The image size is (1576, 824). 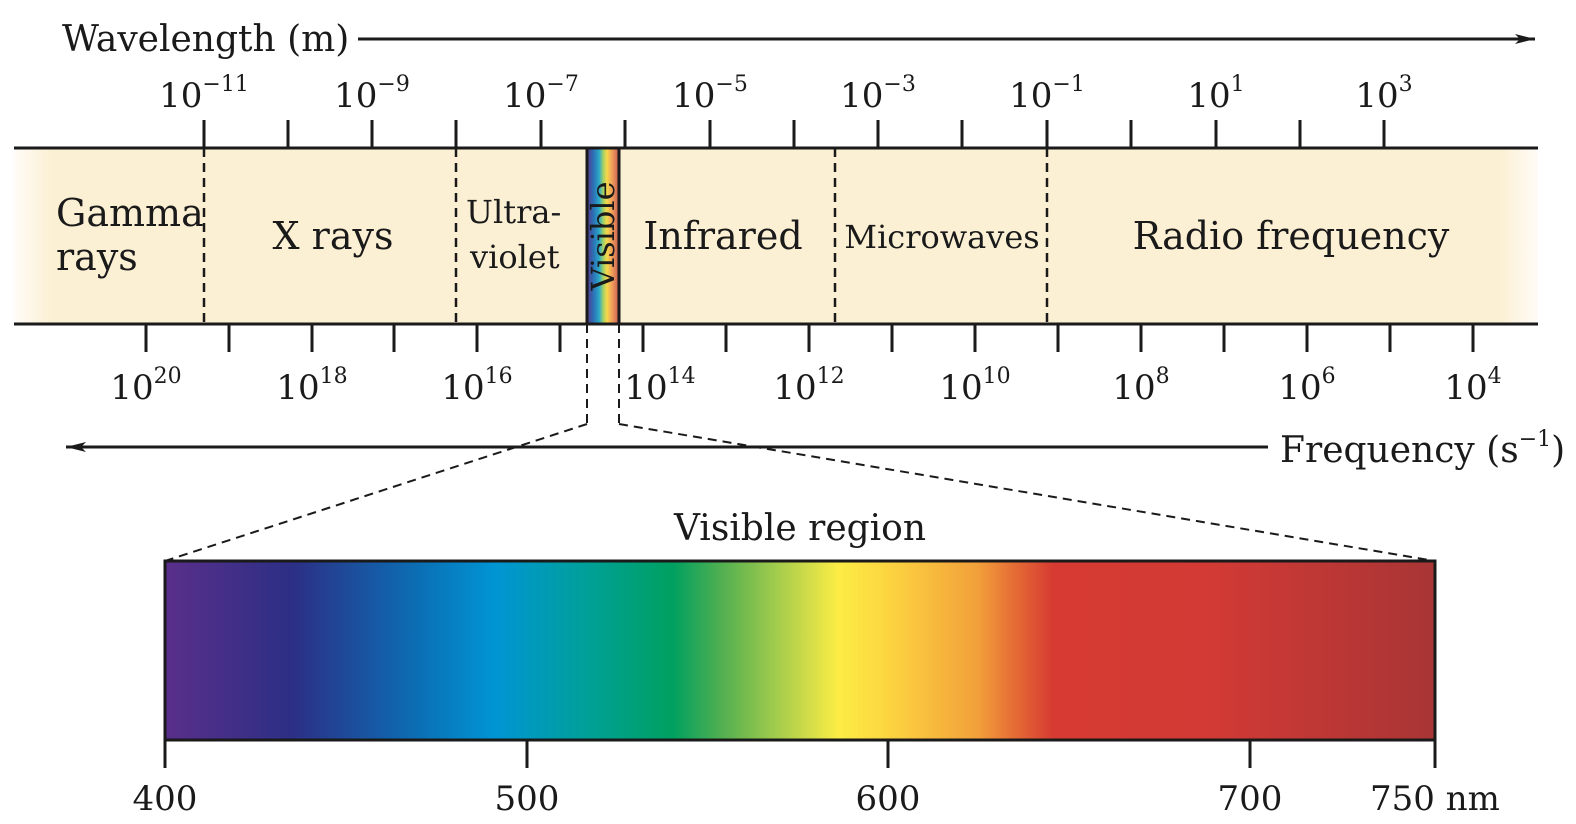 What do you see at coordinates (785, 94) in the screenshot?
I see `wavelength-tick-labels: 10⁻¹¹ 10⁻⁹ 10⁻⁷ 10⁻⁵ 10⁻³ 10⁻¹ 10¹ 10³` at bounding box center [785, 94].